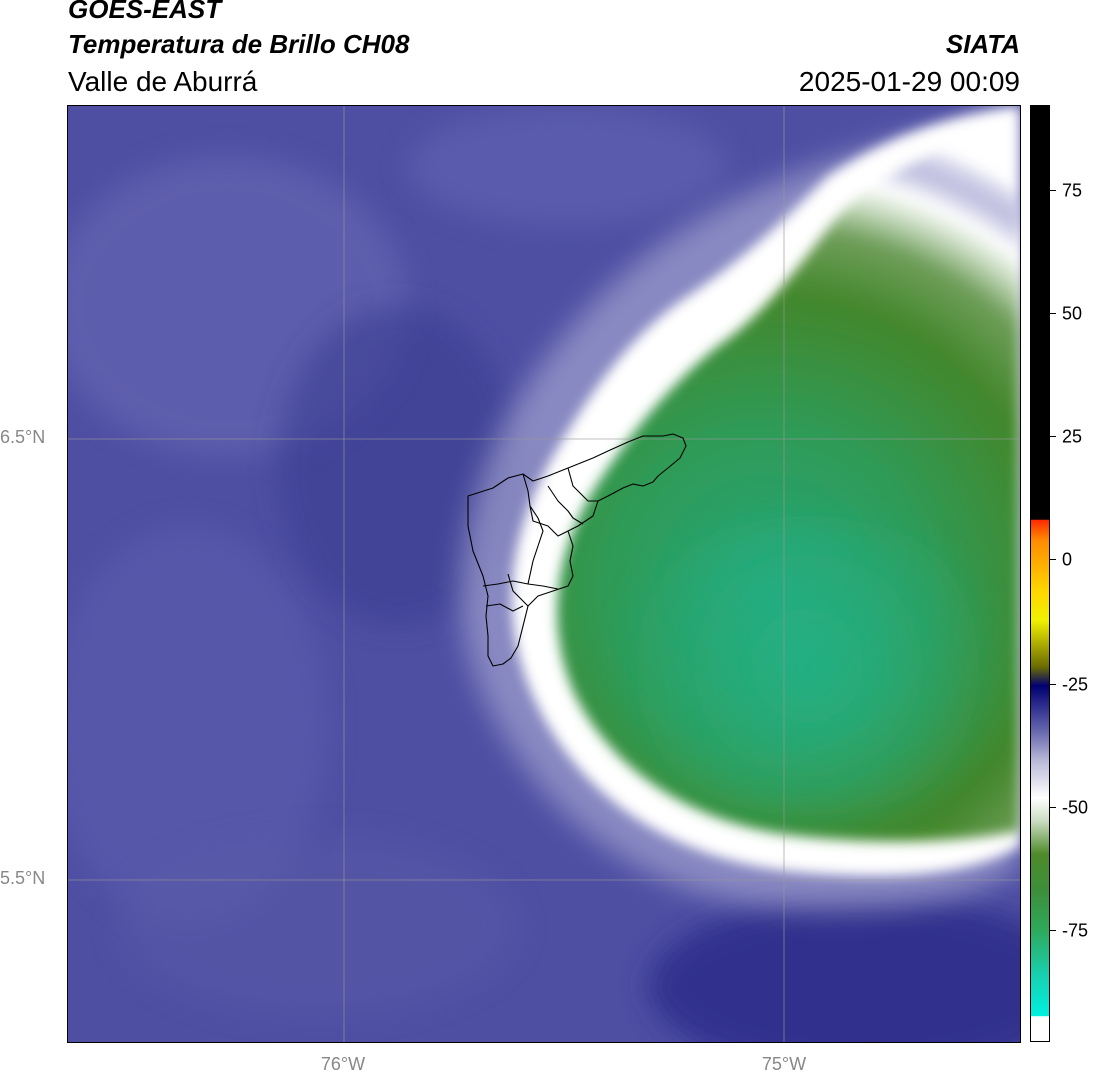 The image size is (1094, 1078). Describe the element at coordinates (808, 666) in the screenshot. I see `cloud-core` at that location.